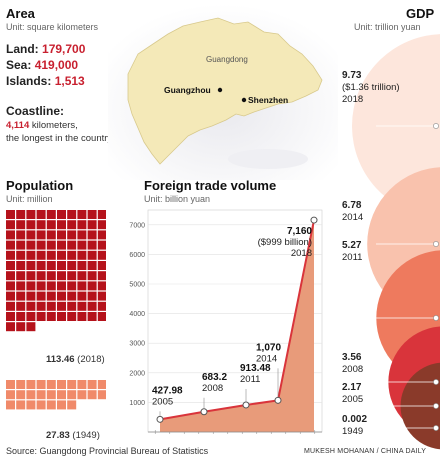  I want to click on population-2018-label: 113.46 (2018), so click(75, 359).